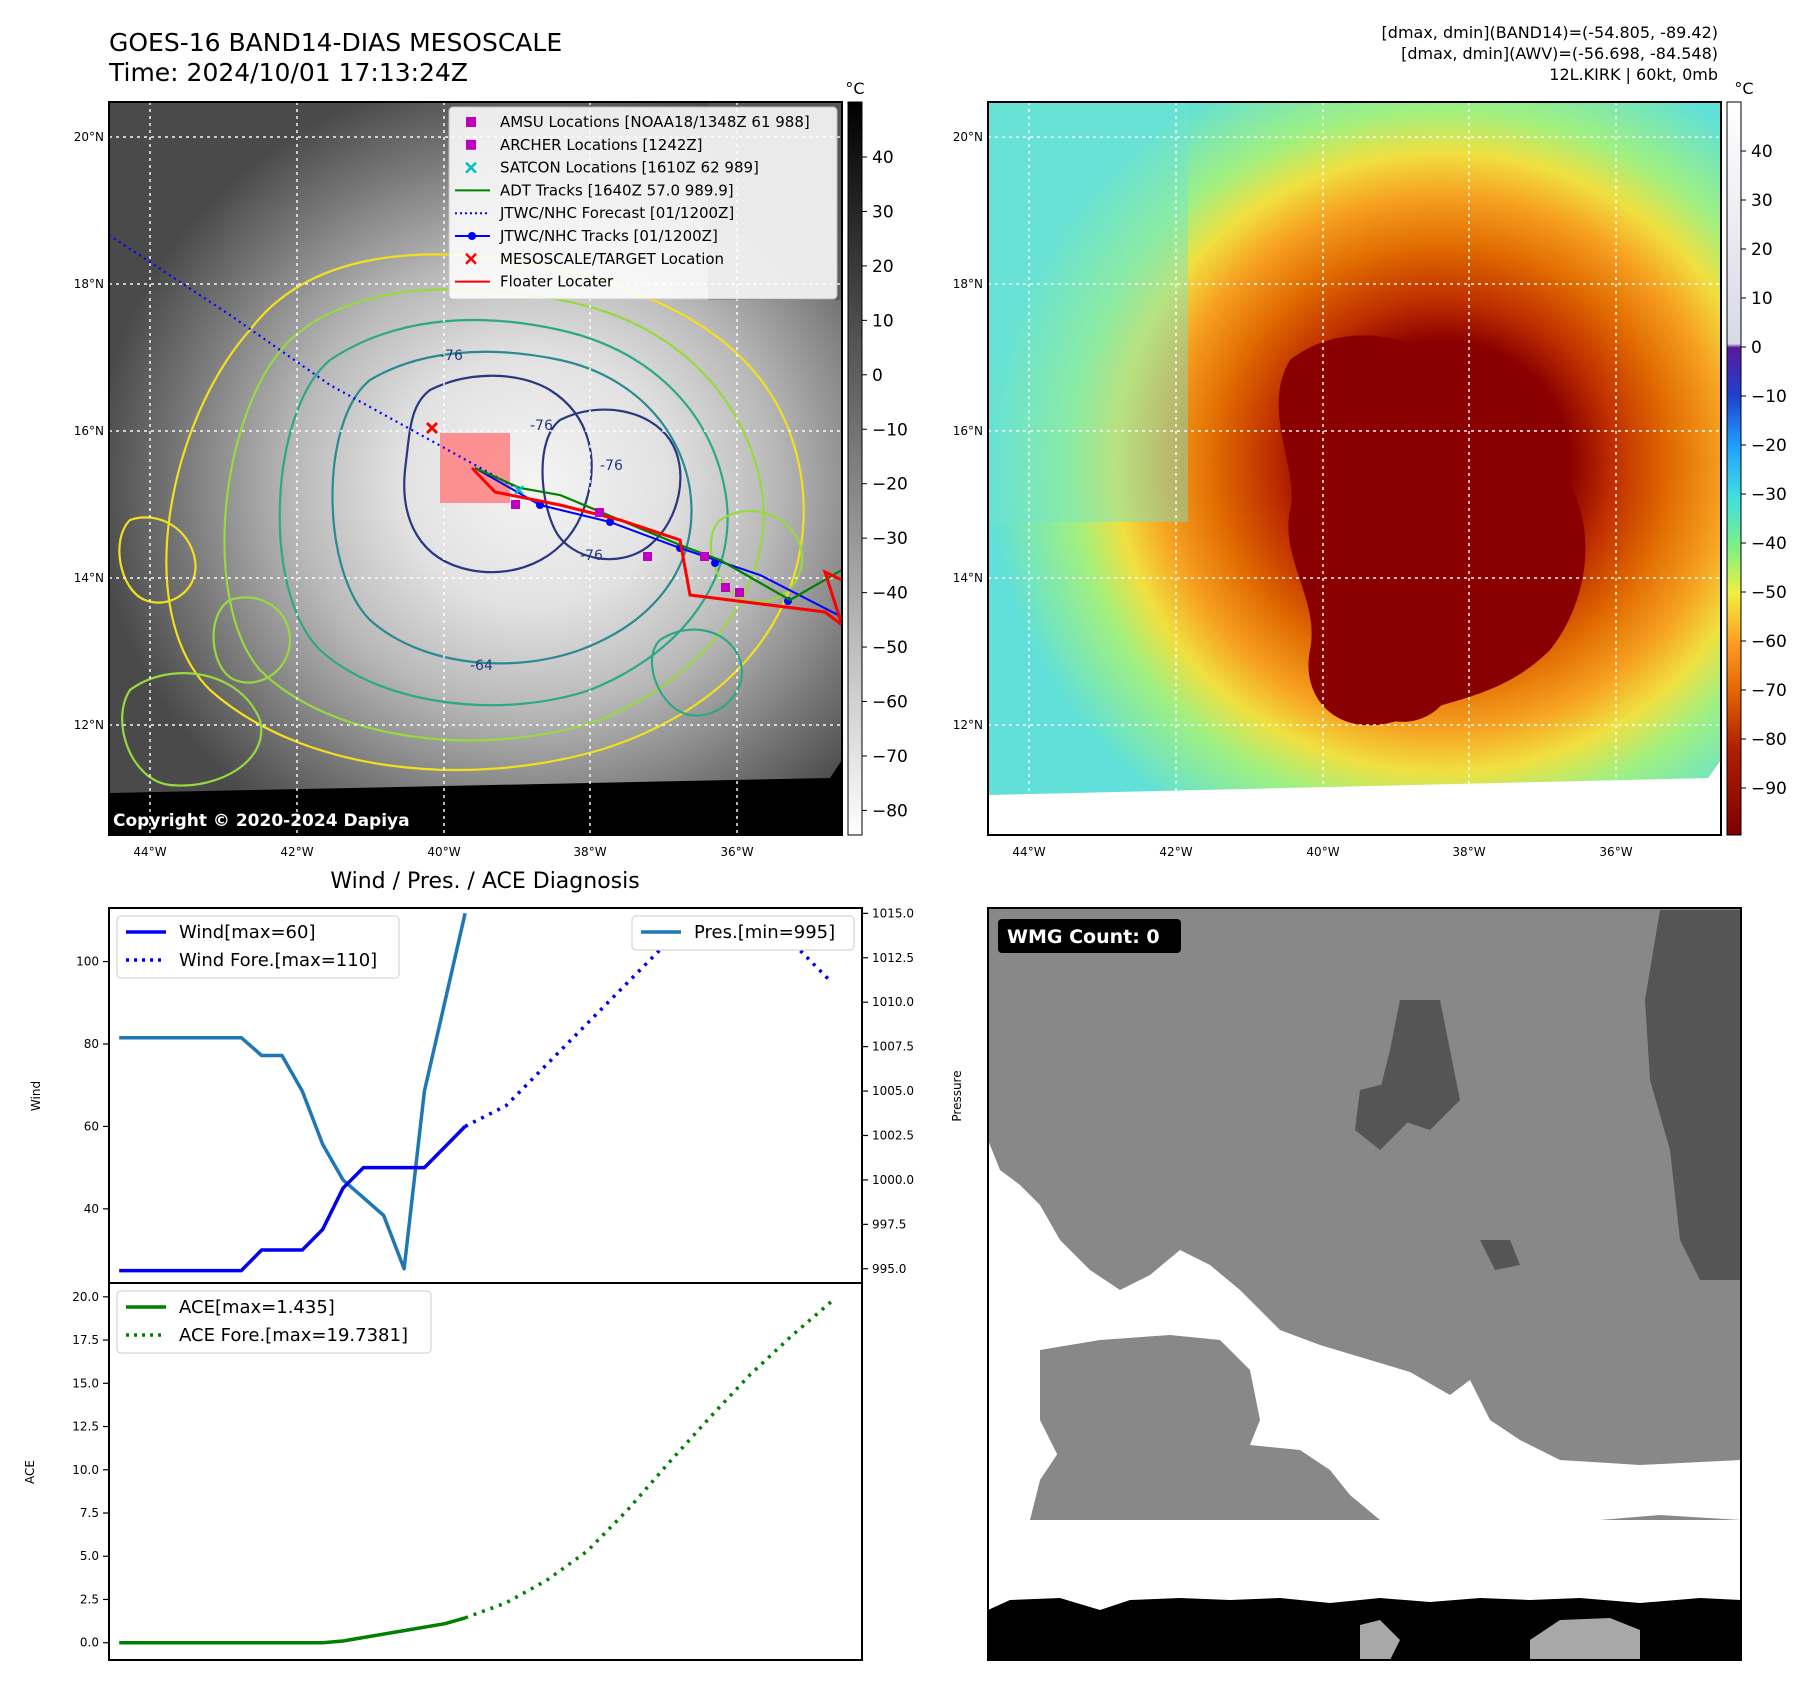 The height and width of the screenshot is (1690, 1801). What do you see at coordinates (1769, 789) in the screenshot?
I see `colorbar-tick-label: −90` at bounding box center [1769, 789].